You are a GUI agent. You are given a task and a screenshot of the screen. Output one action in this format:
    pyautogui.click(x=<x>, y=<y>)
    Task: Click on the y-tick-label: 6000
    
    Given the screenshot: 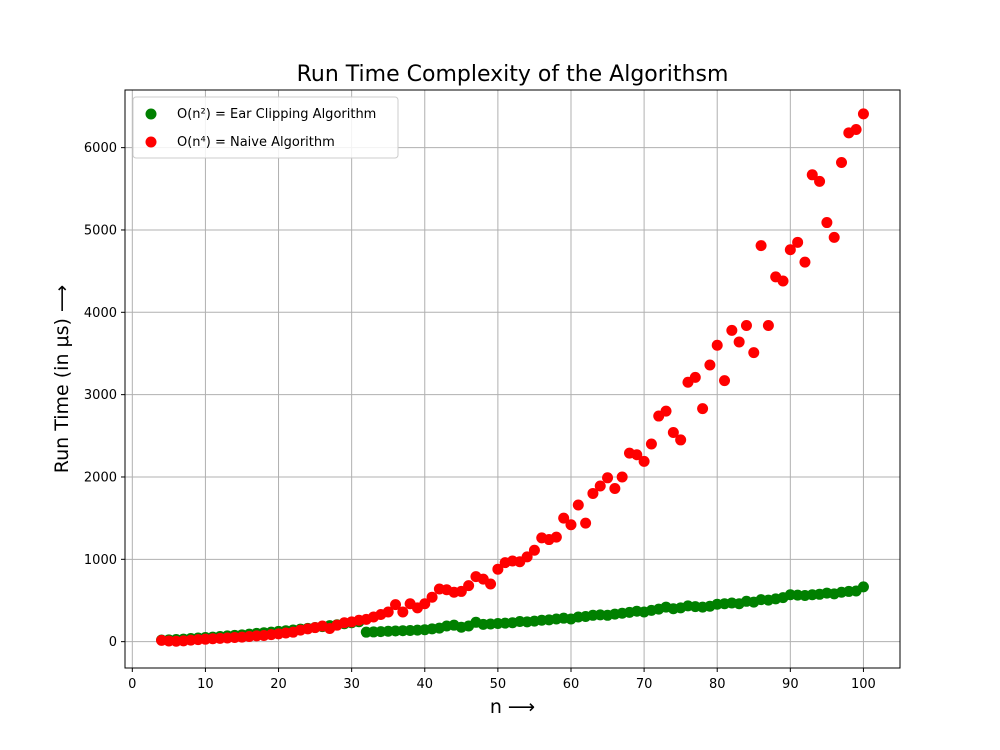 What is the action you would take?
    pyautogui.click(x=100, y=148)
    